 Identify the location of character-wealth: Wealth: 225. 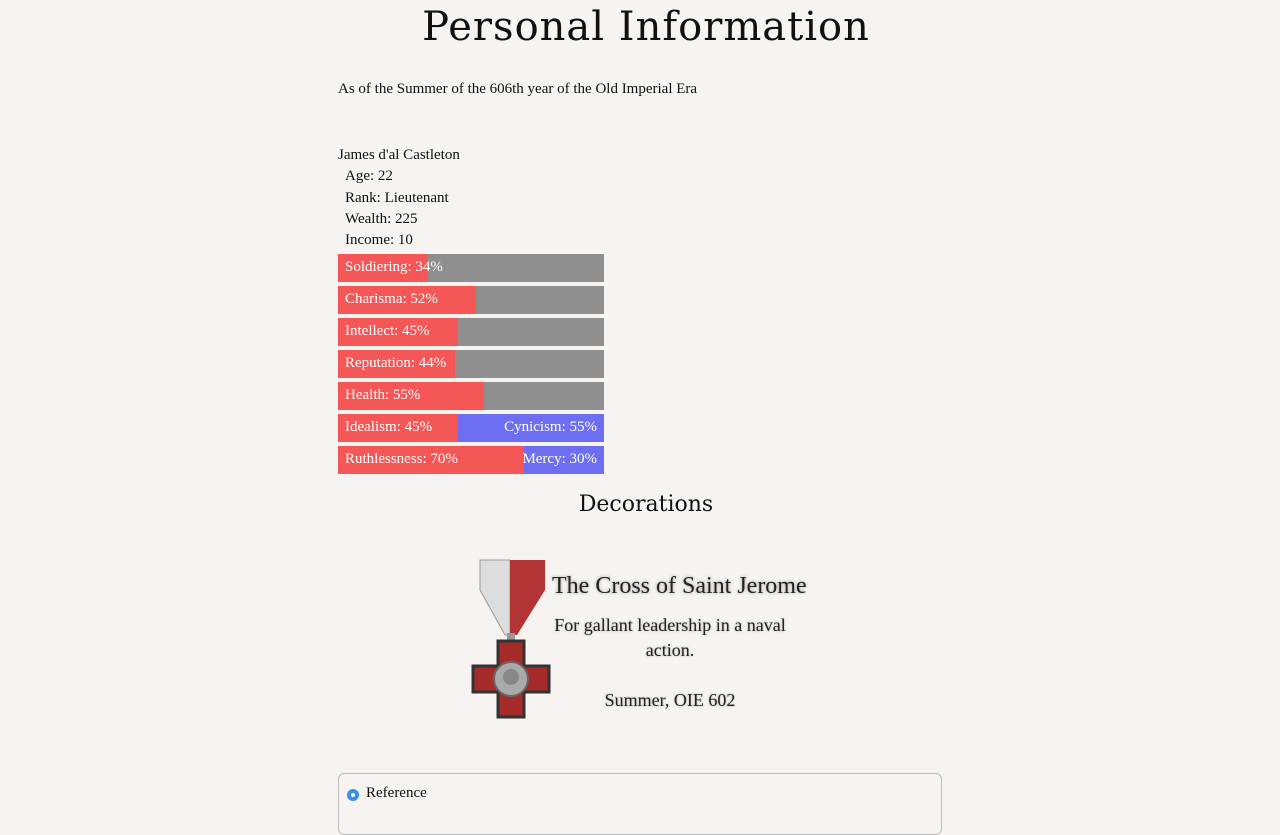
(381, 218).